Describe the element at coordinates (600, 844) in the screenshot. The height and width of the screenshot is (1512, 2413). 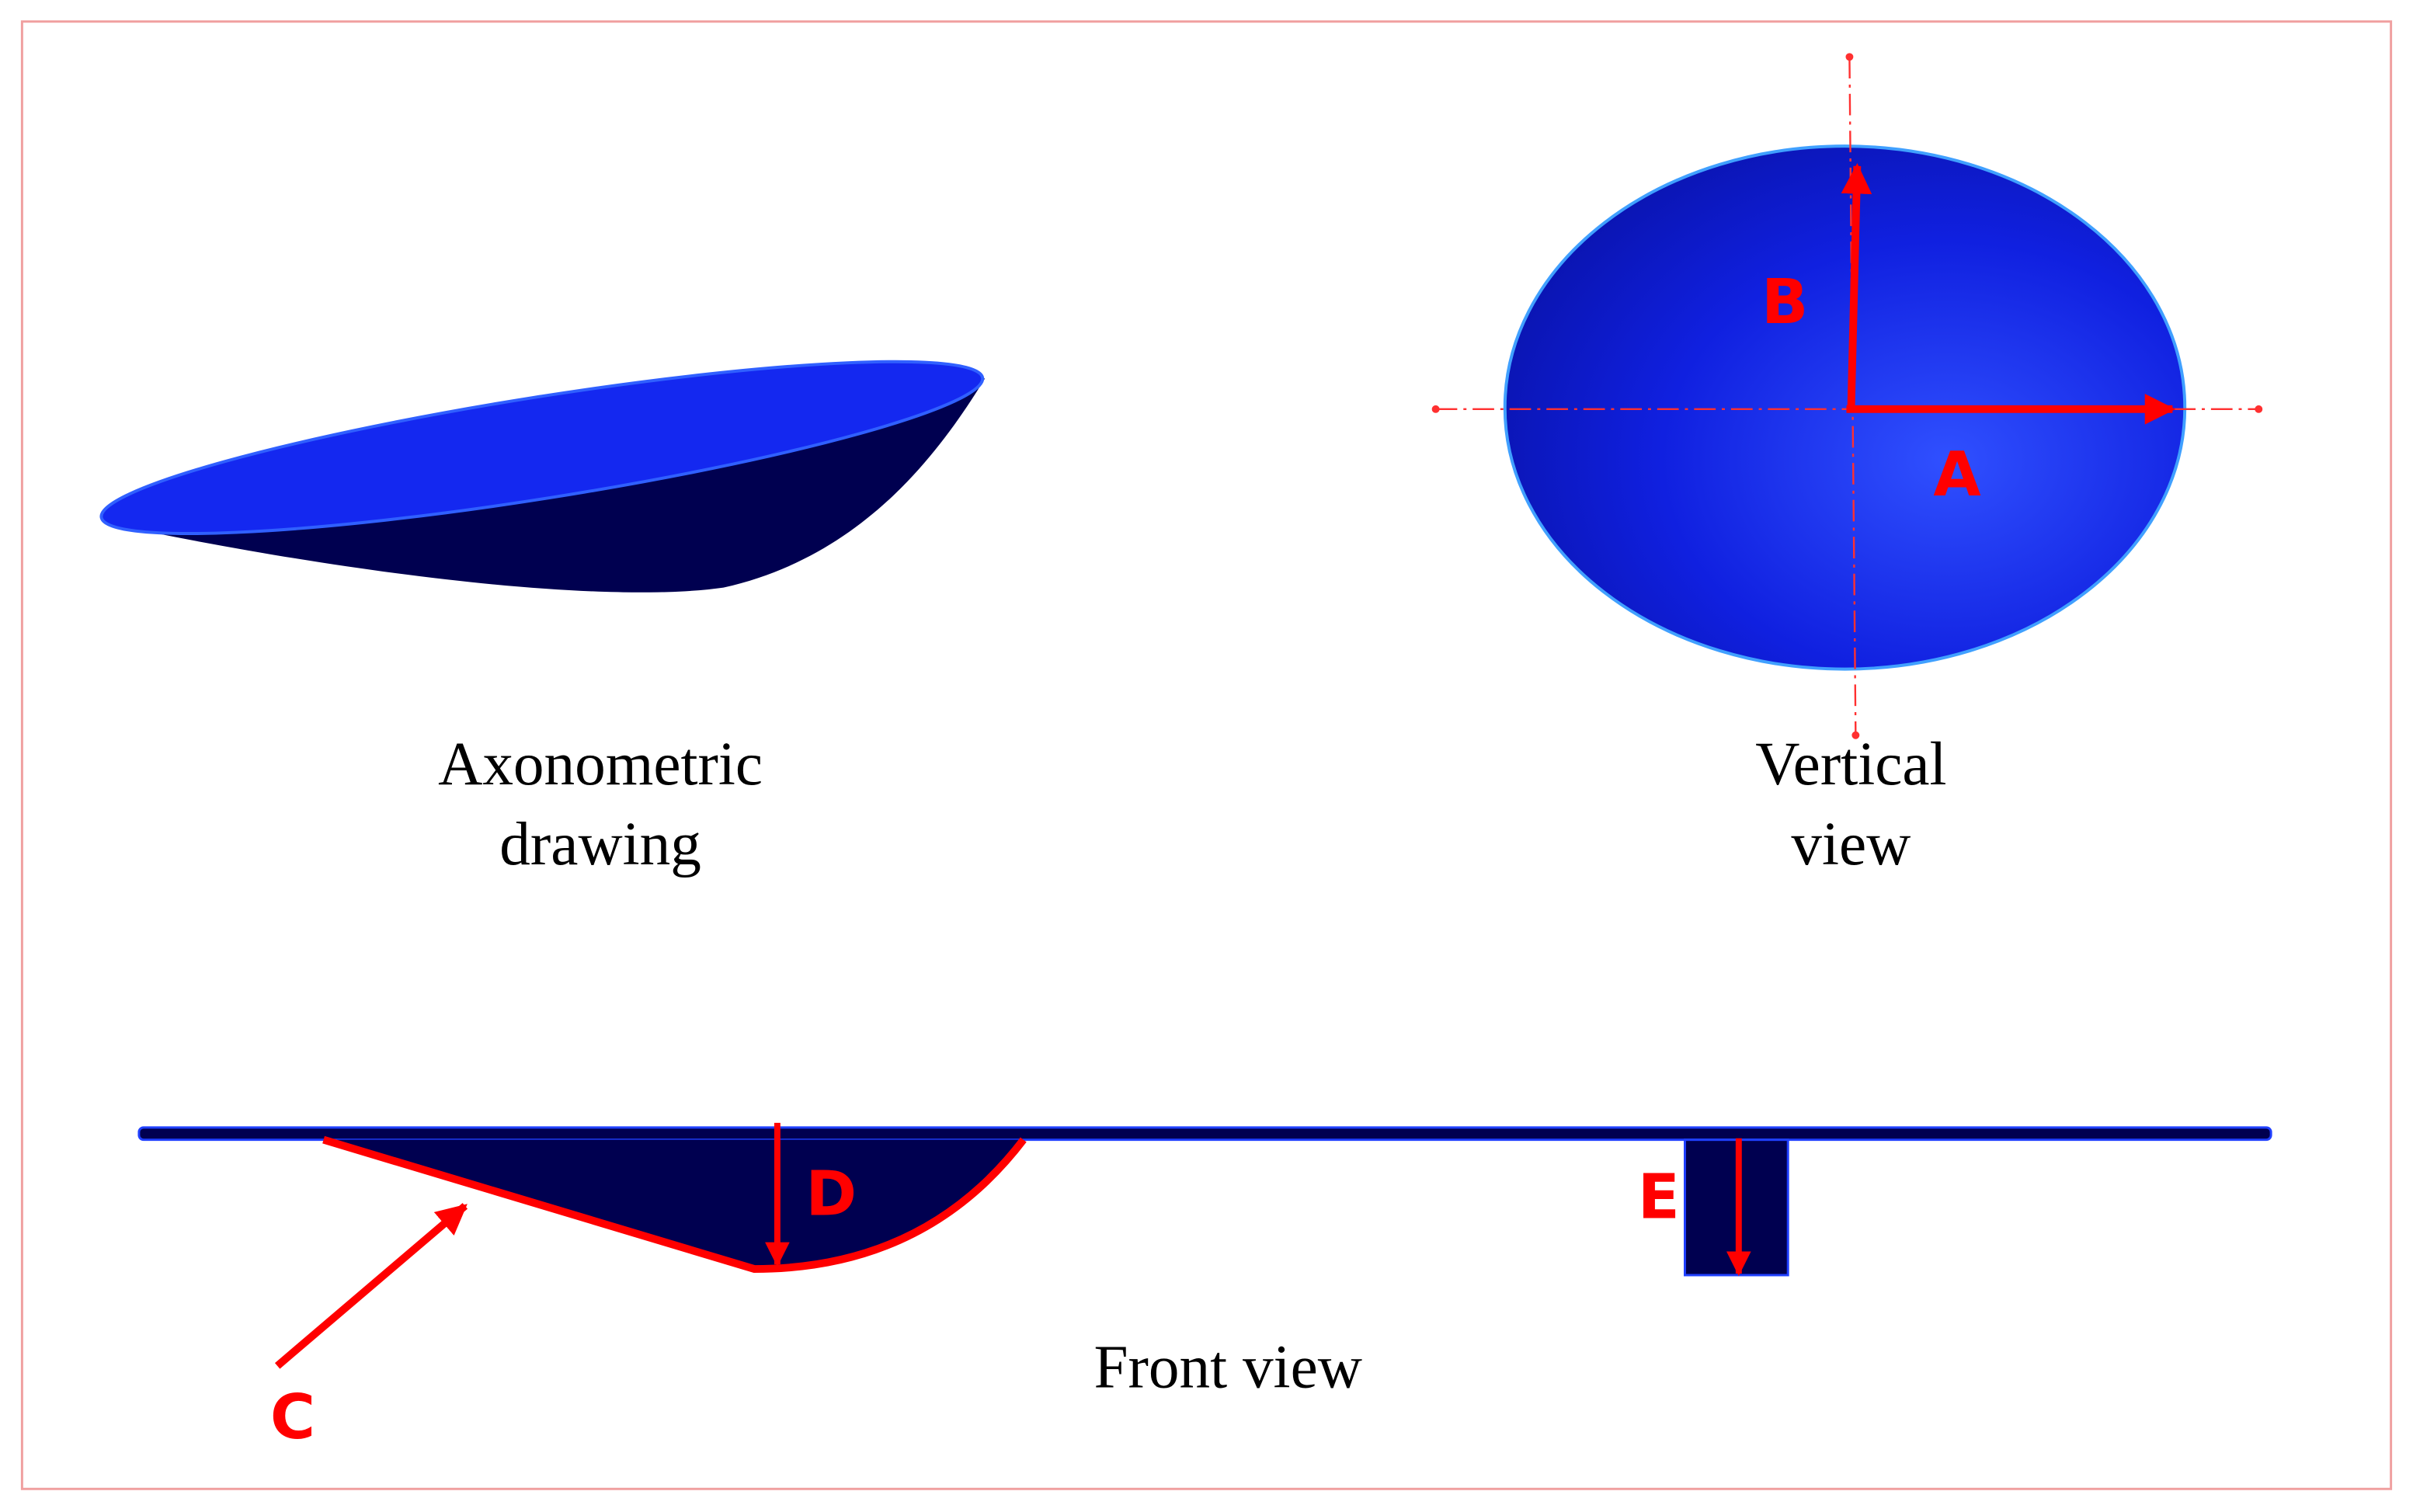
I see `caption: drawing` at that location.